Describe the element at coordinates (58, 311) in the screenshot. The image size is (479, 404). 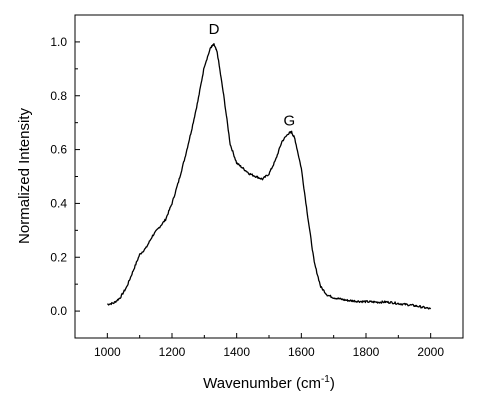
I see `y-tick-label: 0.0` at that location.